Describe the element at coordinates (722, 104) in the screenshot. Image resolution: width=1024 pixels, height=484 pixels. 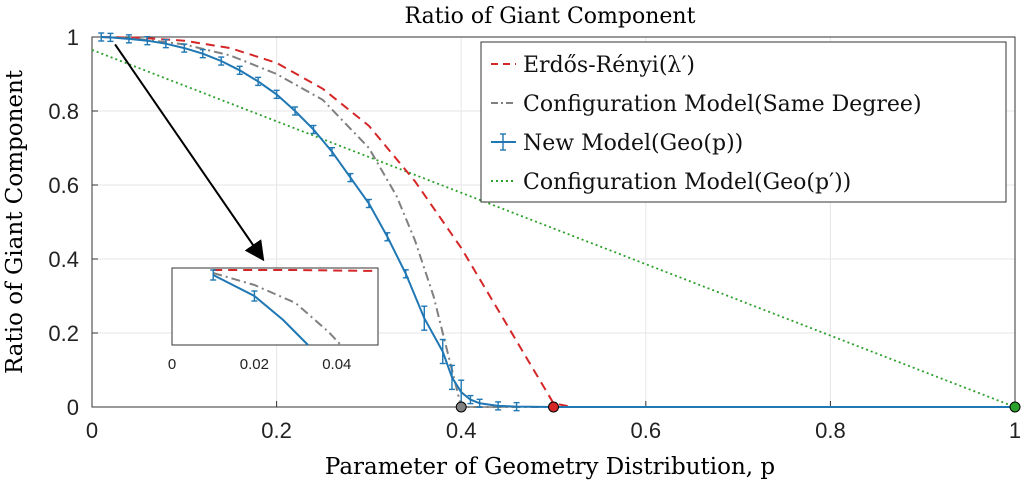
I see `legend-label: Configuration Model(Same Degree)` at that location.